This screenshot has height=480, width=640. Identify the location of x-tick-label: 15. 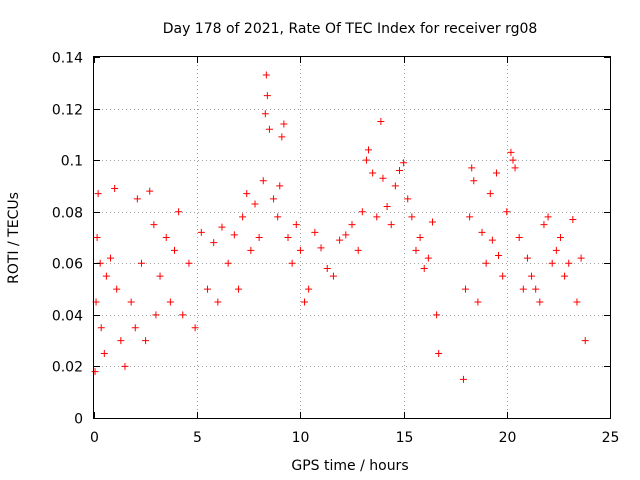
(405, 438).